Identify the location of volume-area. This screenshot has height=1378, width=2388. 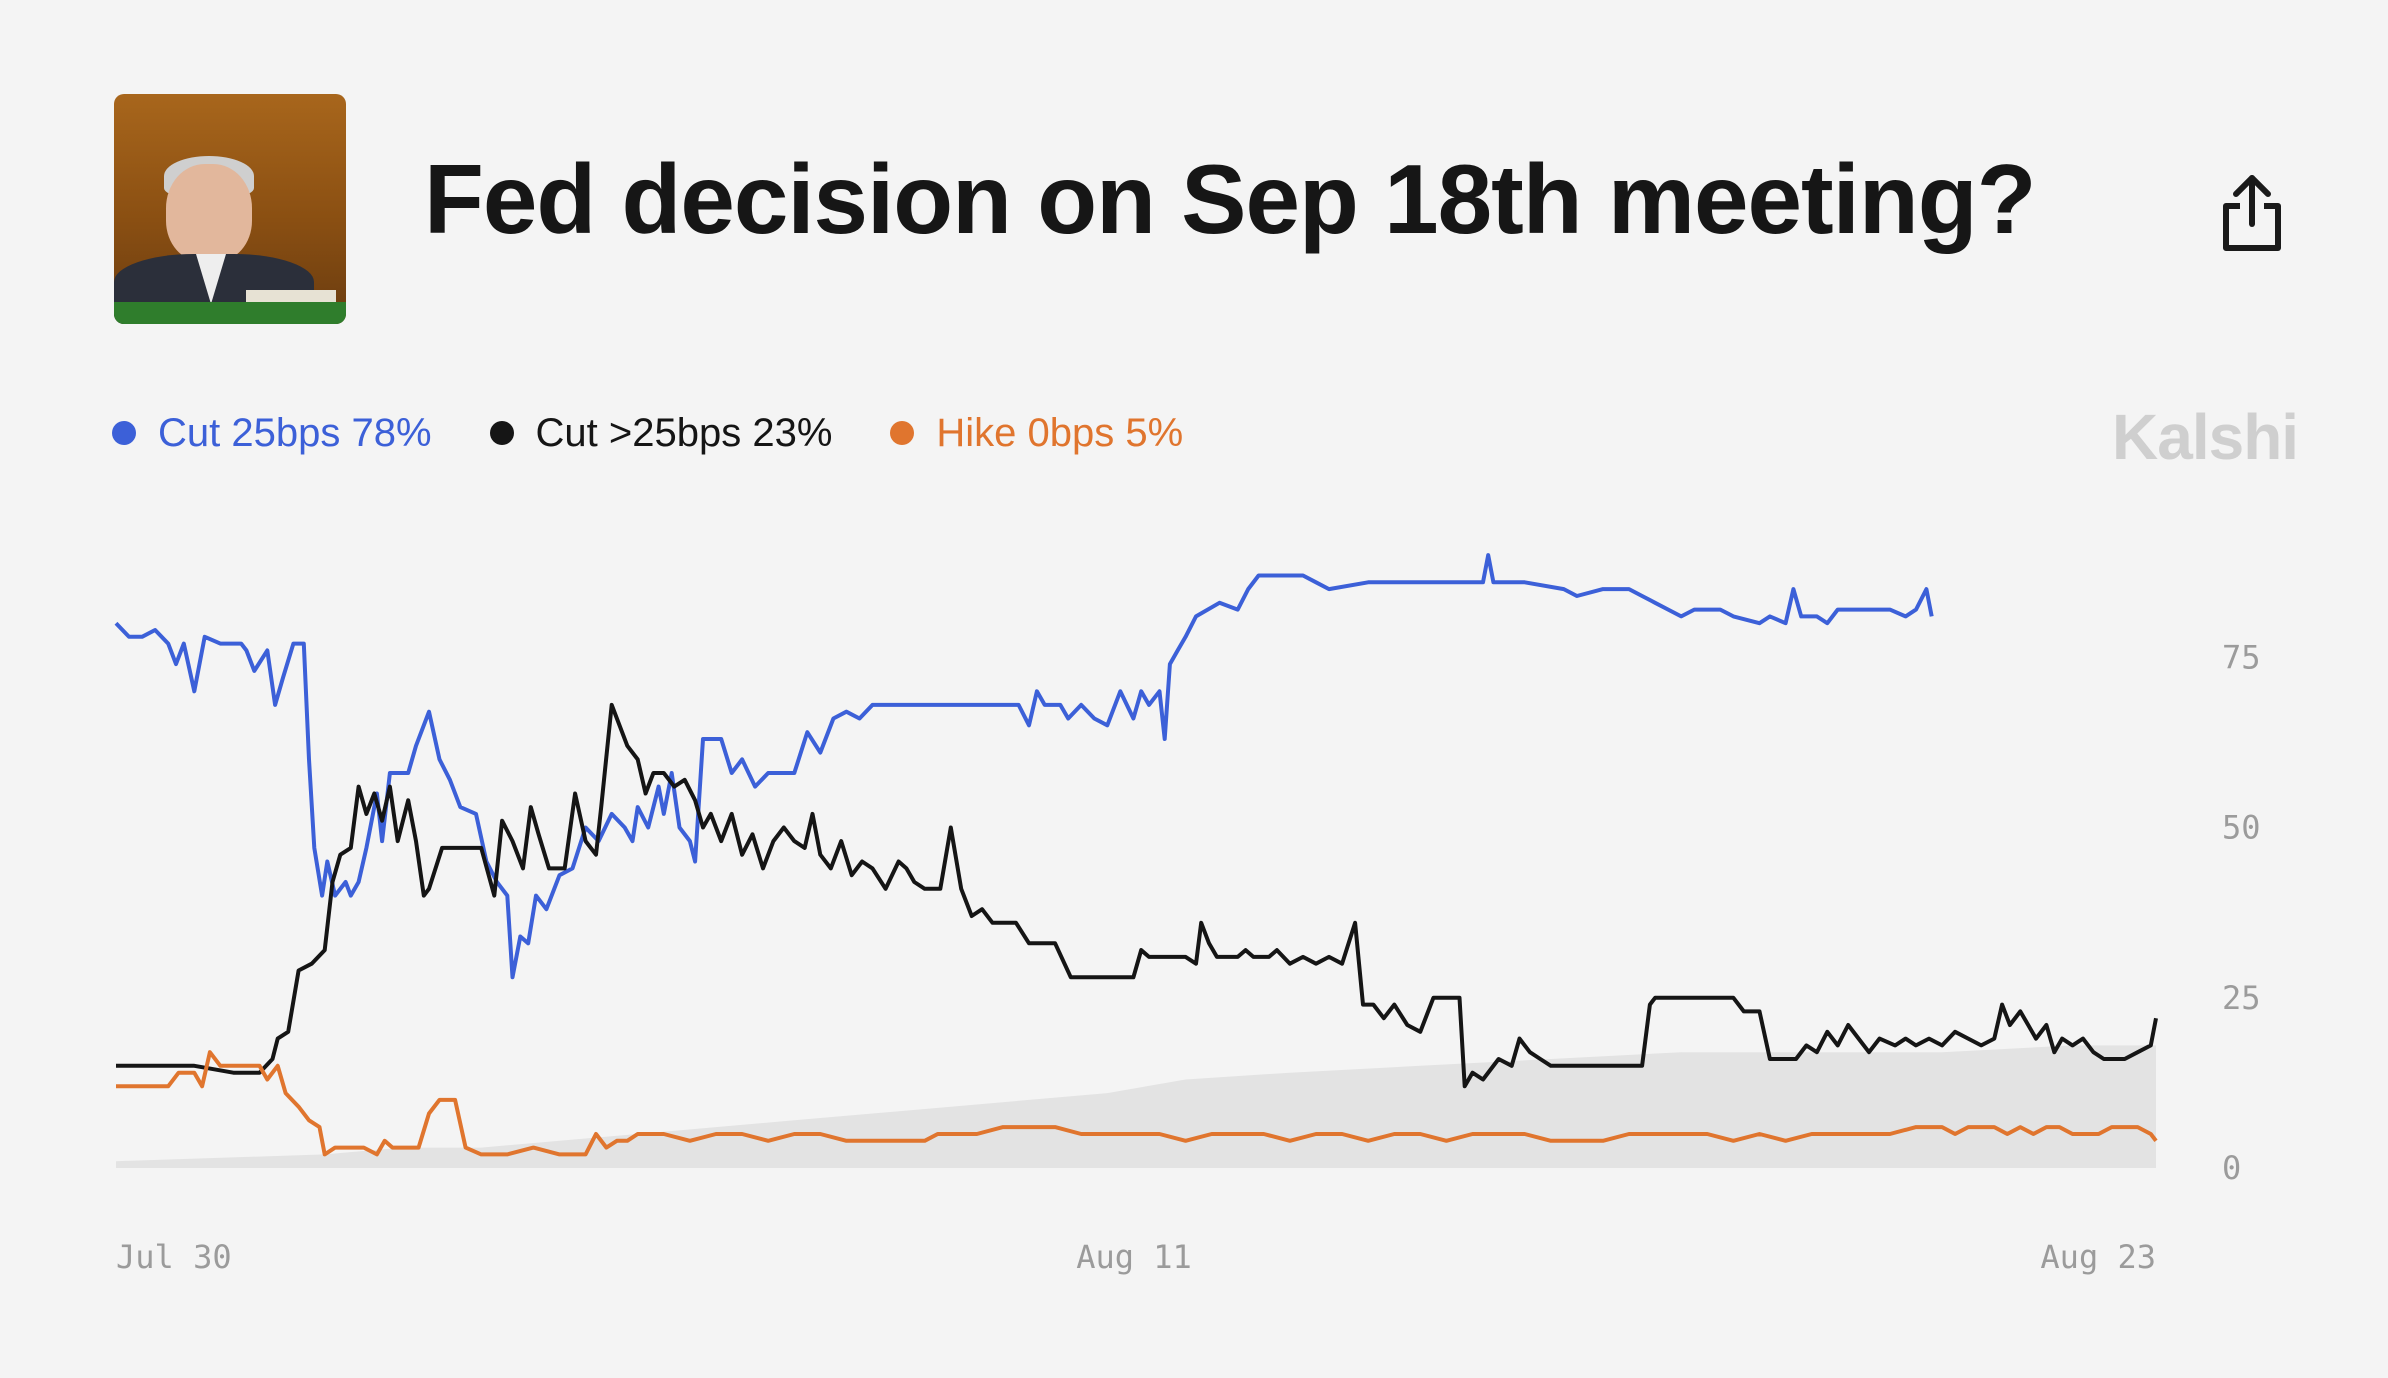
(1136, 1106).